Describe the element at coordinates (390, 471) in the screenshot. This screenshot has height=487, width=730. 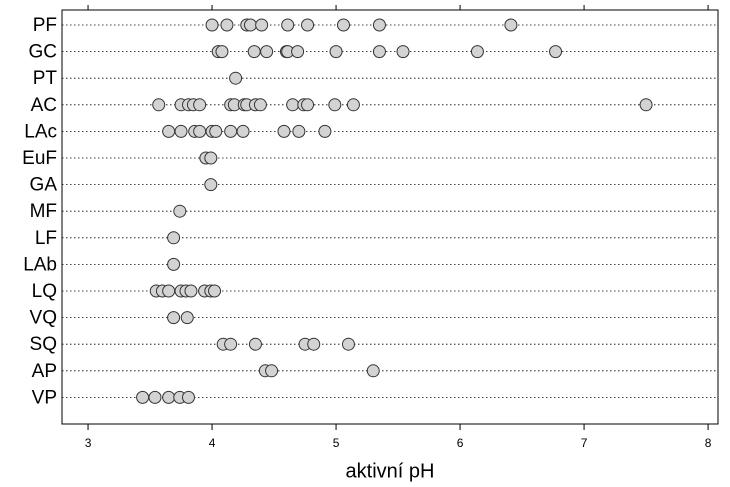
I see `x-axis-label: aktivní pH` at that location.